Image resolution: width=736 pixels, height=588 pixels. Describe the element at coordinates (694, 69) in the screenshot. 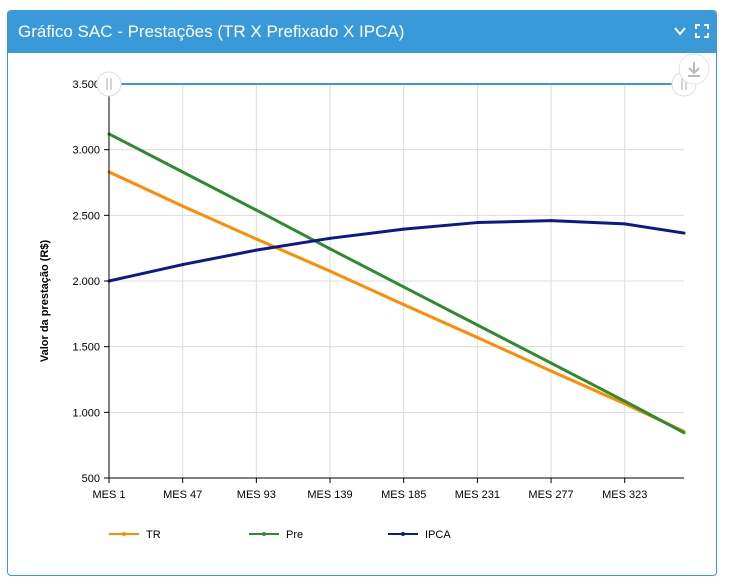

I see `download-icon` at that location.